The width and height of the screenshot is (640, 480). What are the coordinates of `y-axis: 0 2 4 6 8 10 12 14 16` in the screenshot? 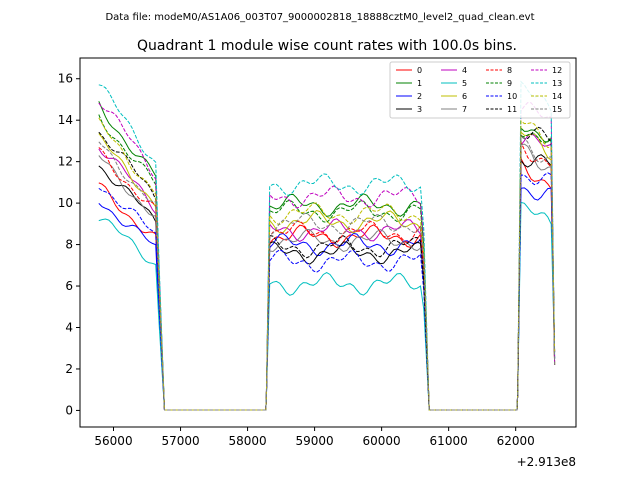 It's located at (69, 244).